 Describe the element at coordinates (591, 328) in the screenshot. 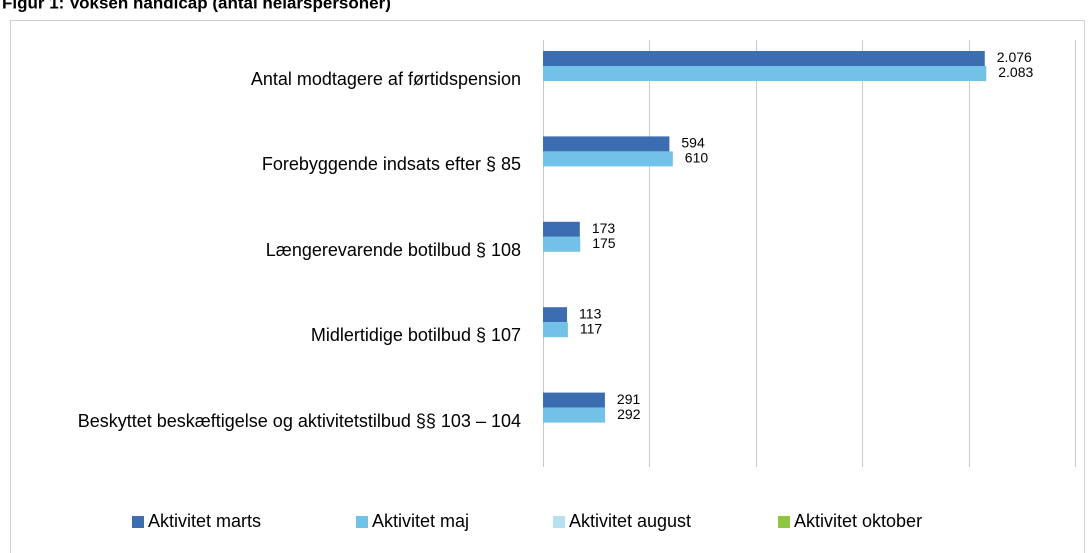

I see `data-label: 117` at that location.